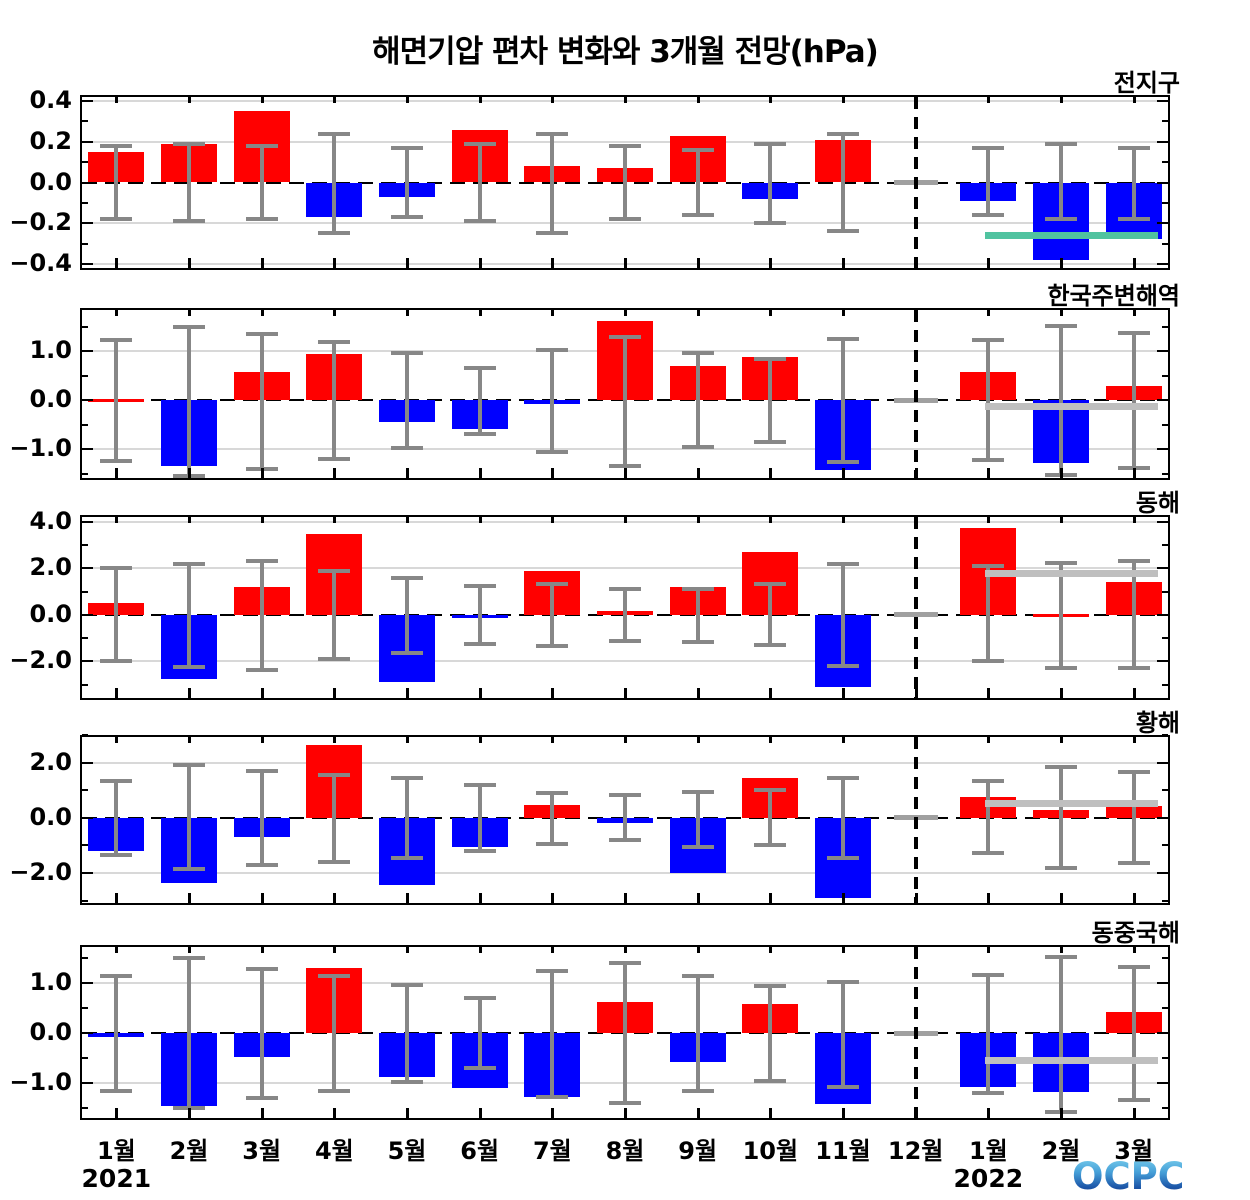  I want to click on x-tick-label: 5월, so click(407, 1151).